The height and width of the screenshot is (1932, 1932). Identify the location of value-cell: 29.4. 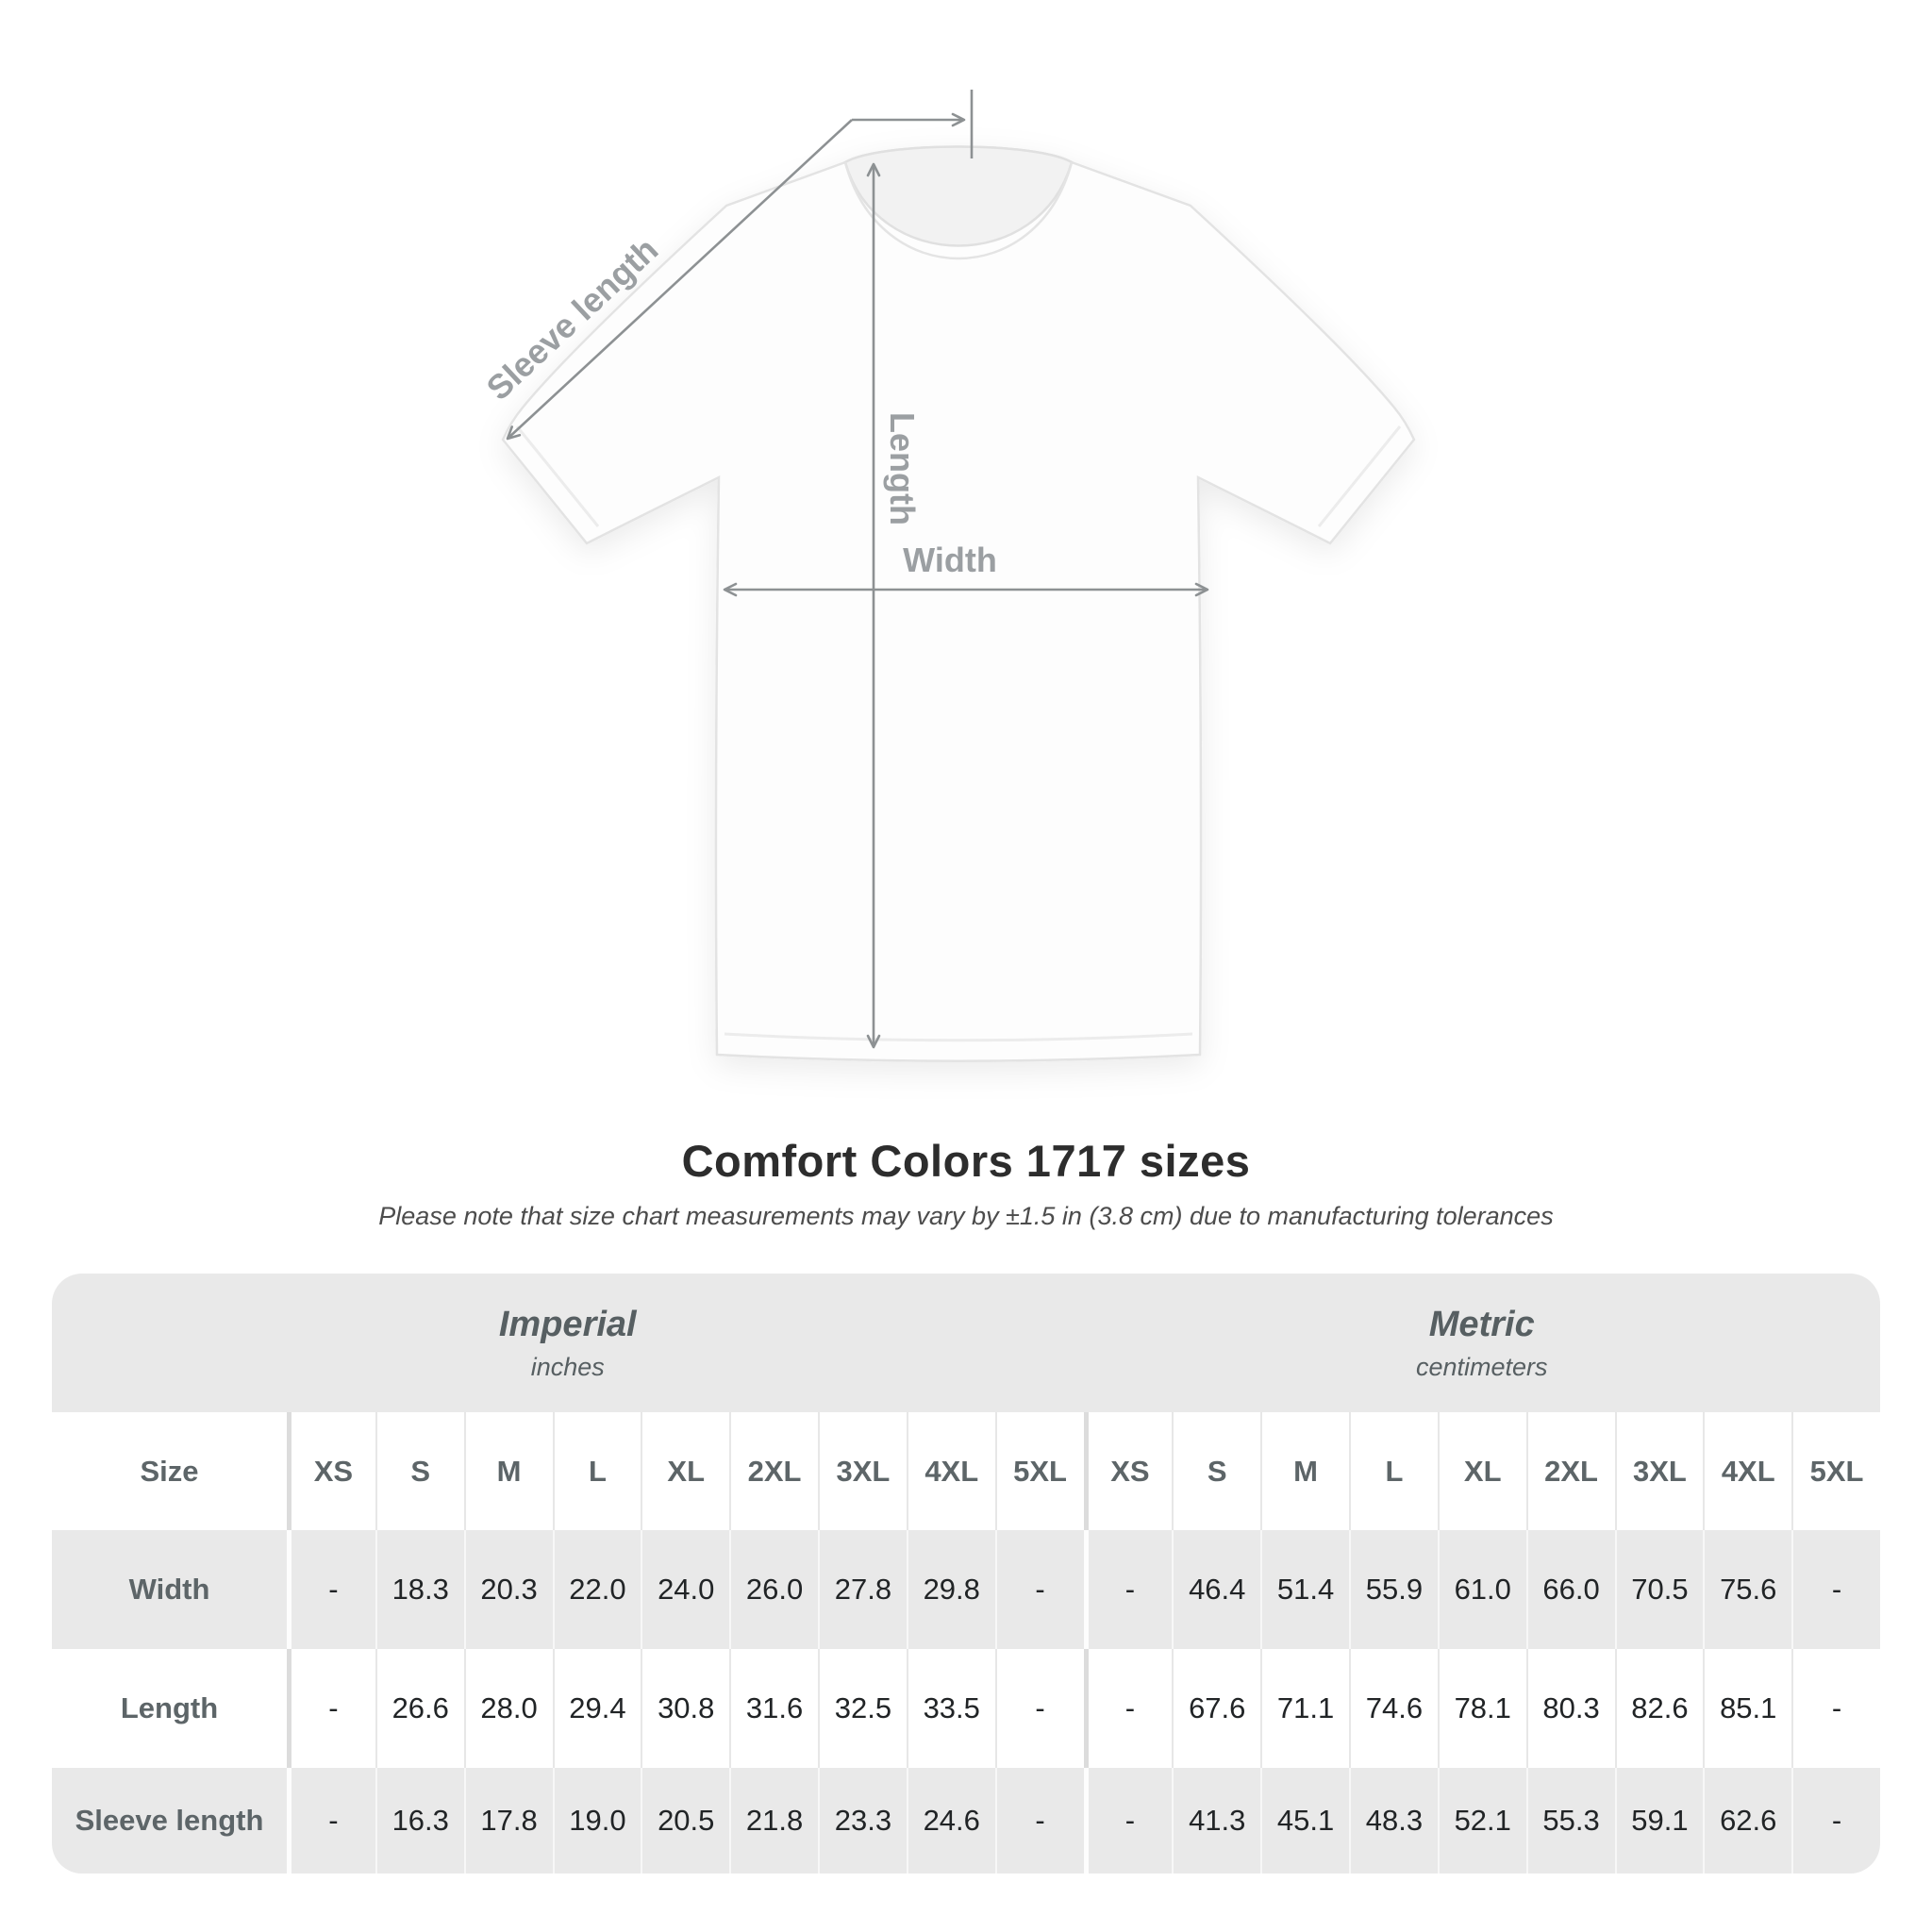
(596, 1709).